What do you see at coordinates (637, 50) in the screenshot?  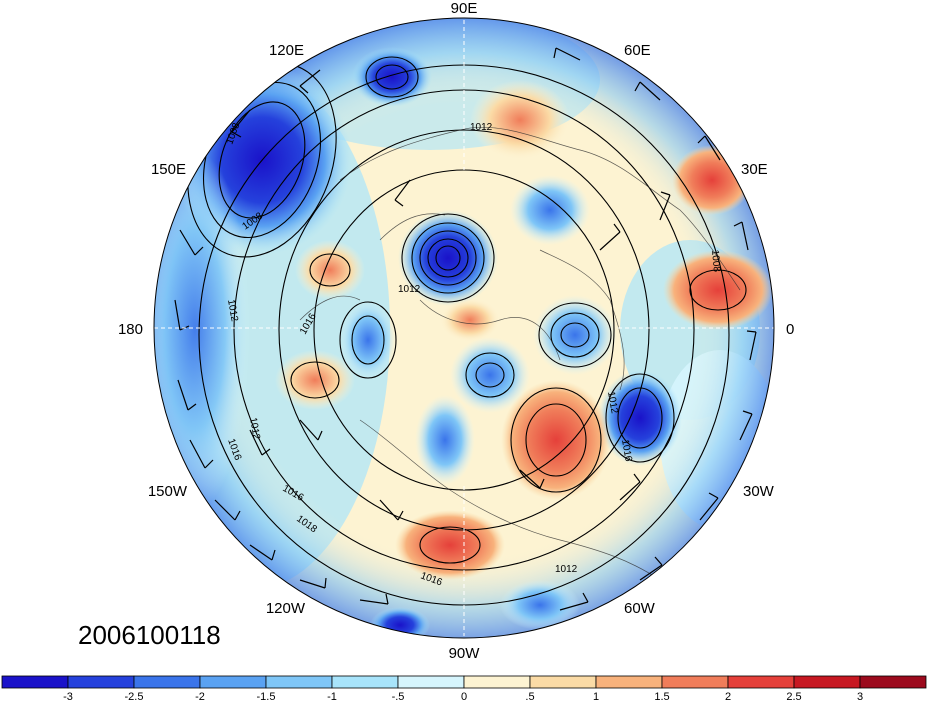 I see `lon-label-60e: 60E` at bounding box center [637, 50].